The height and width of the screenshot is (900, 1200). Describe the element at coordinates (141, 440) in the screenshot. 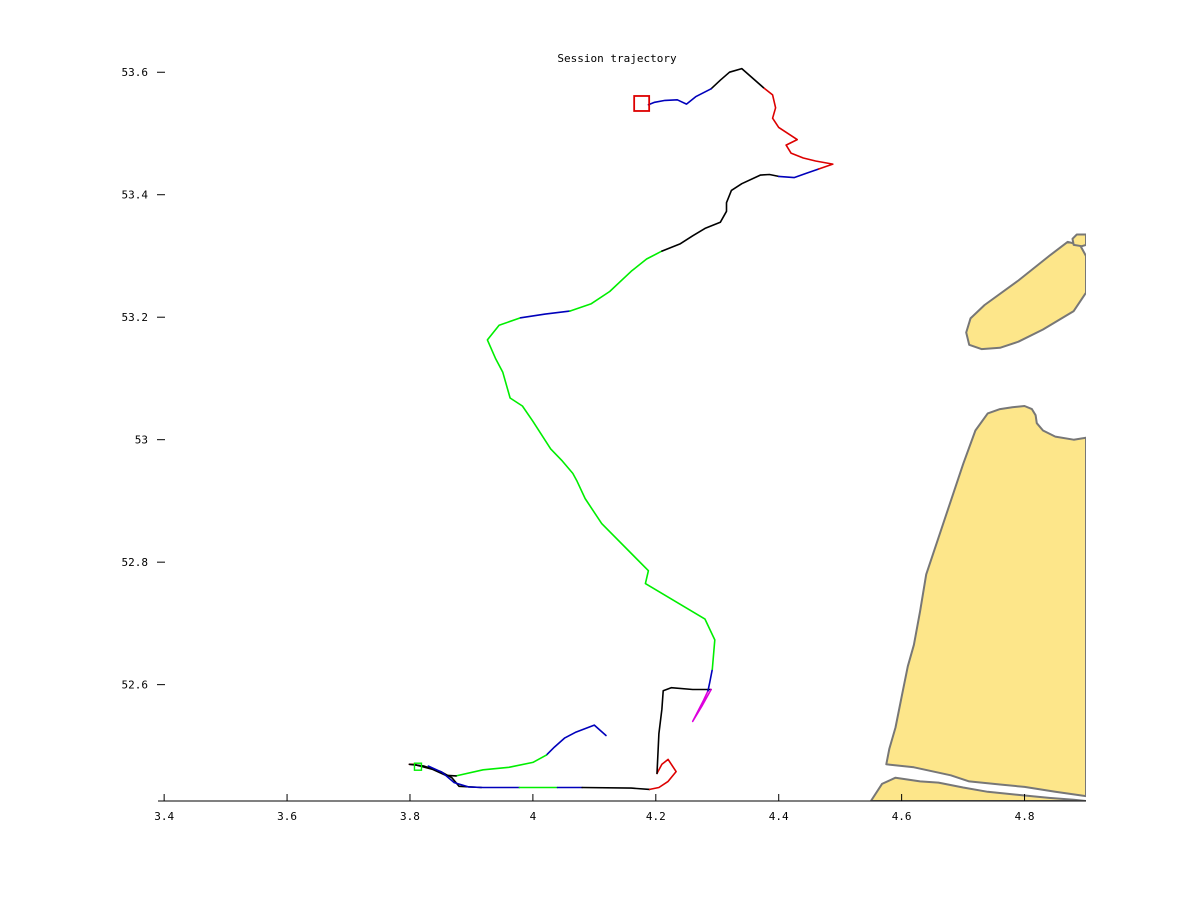

I see `y-tick-label: 53` at that location.